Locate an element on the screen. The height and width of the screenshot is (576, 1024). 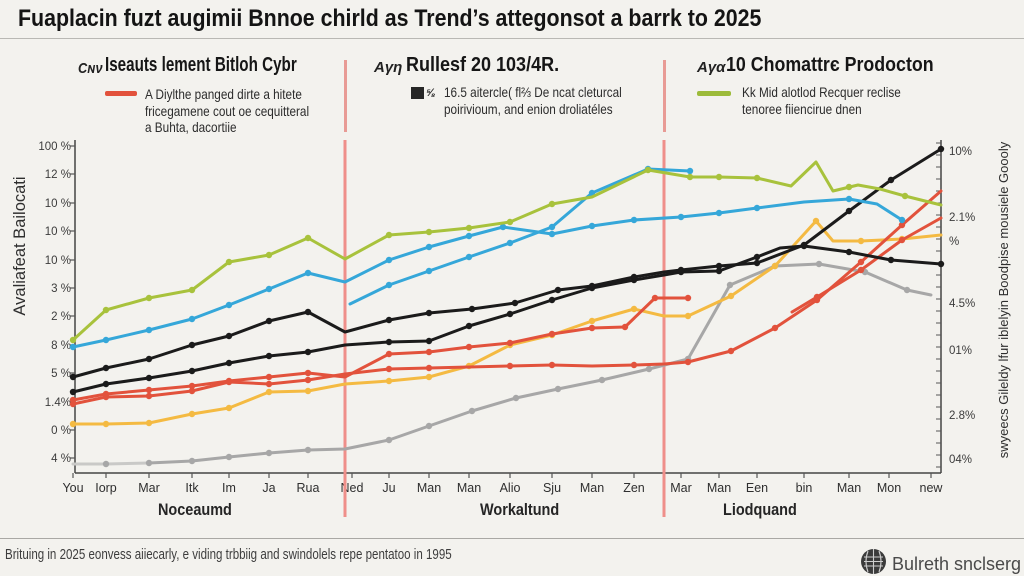
svg-text: Itk is located at coordinates (192, 488).